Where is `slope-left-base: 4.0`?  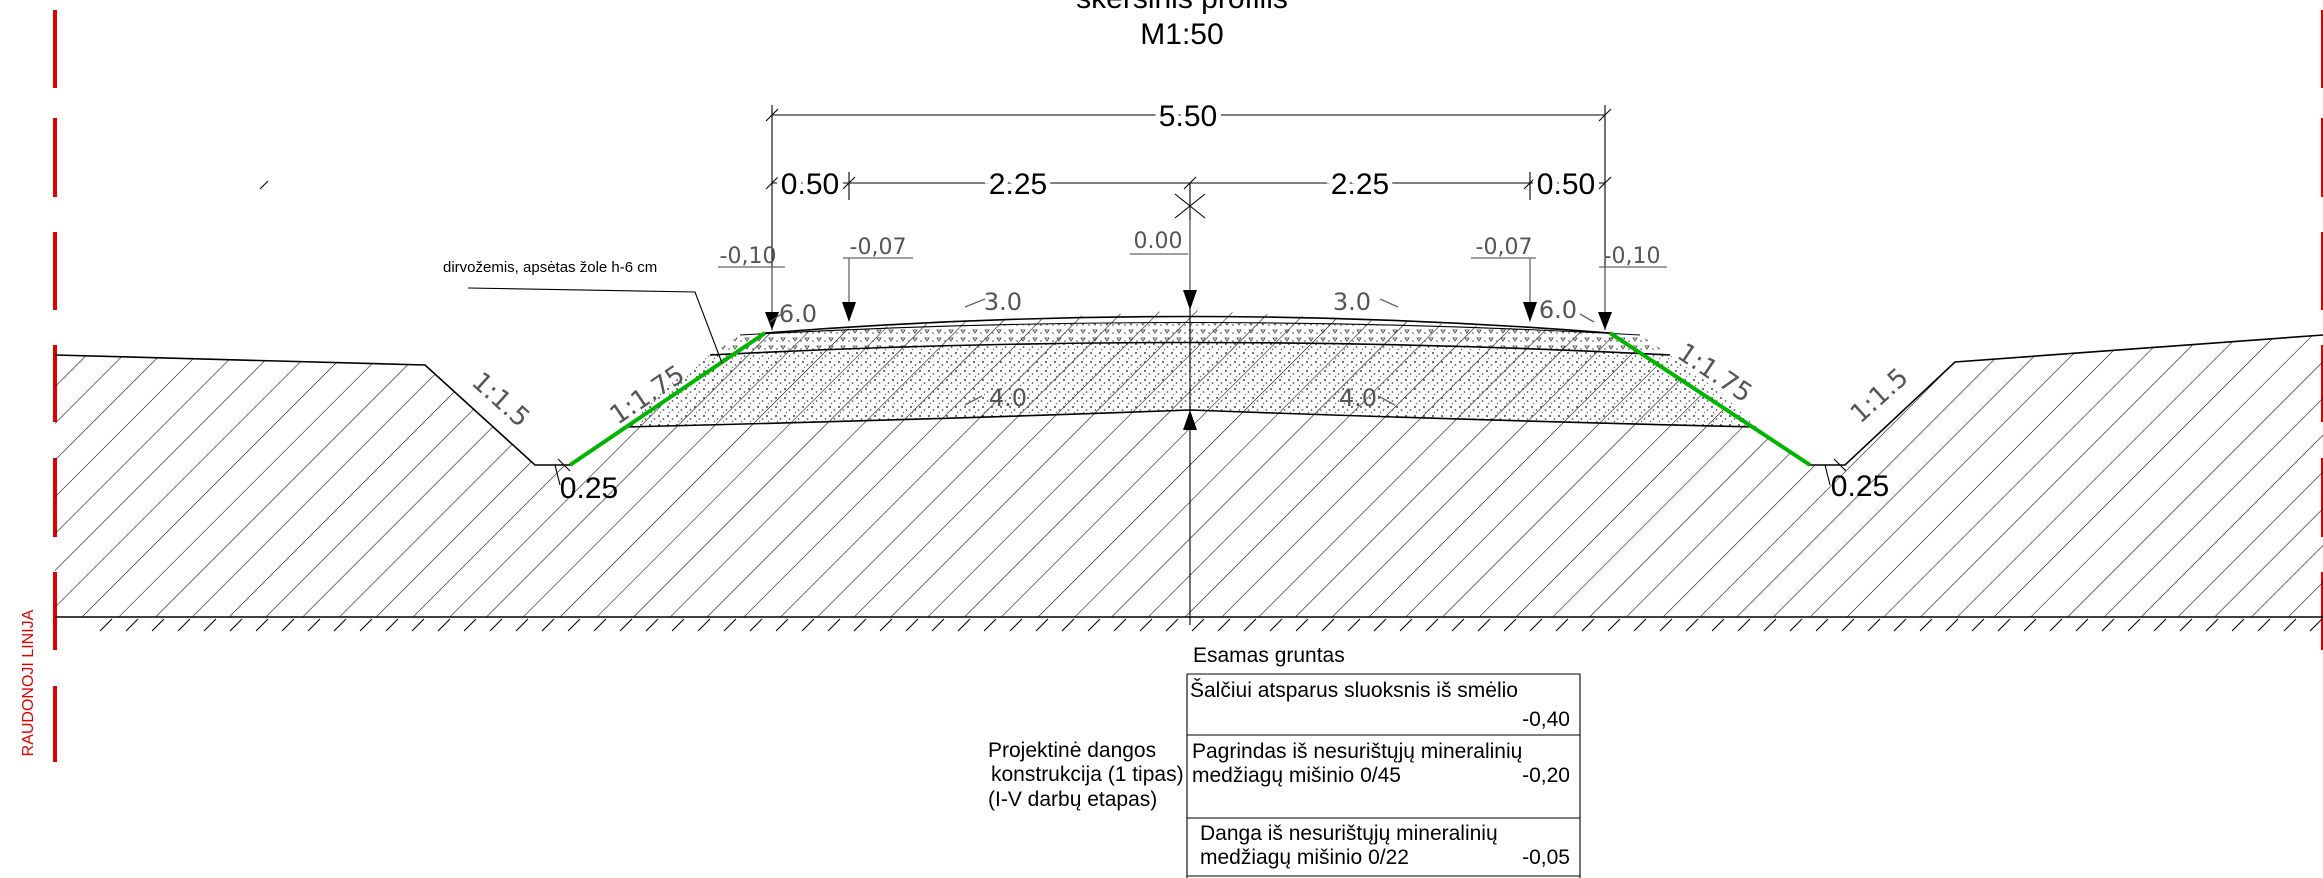
slope-left-base: 4.0 is located at coordinates (1008, 398).